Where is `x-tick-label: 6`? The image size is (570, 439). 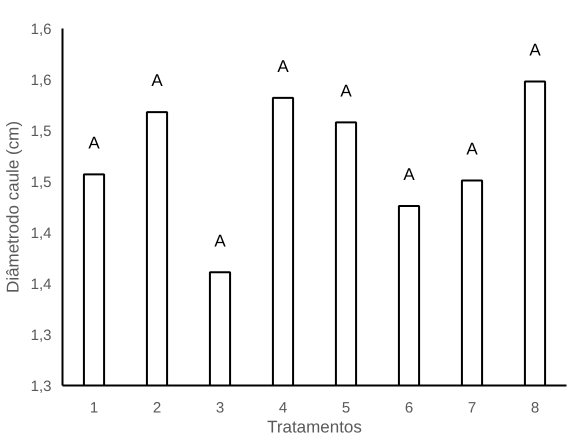 x-tick-label: 6 is located at coordinates (409, 408).